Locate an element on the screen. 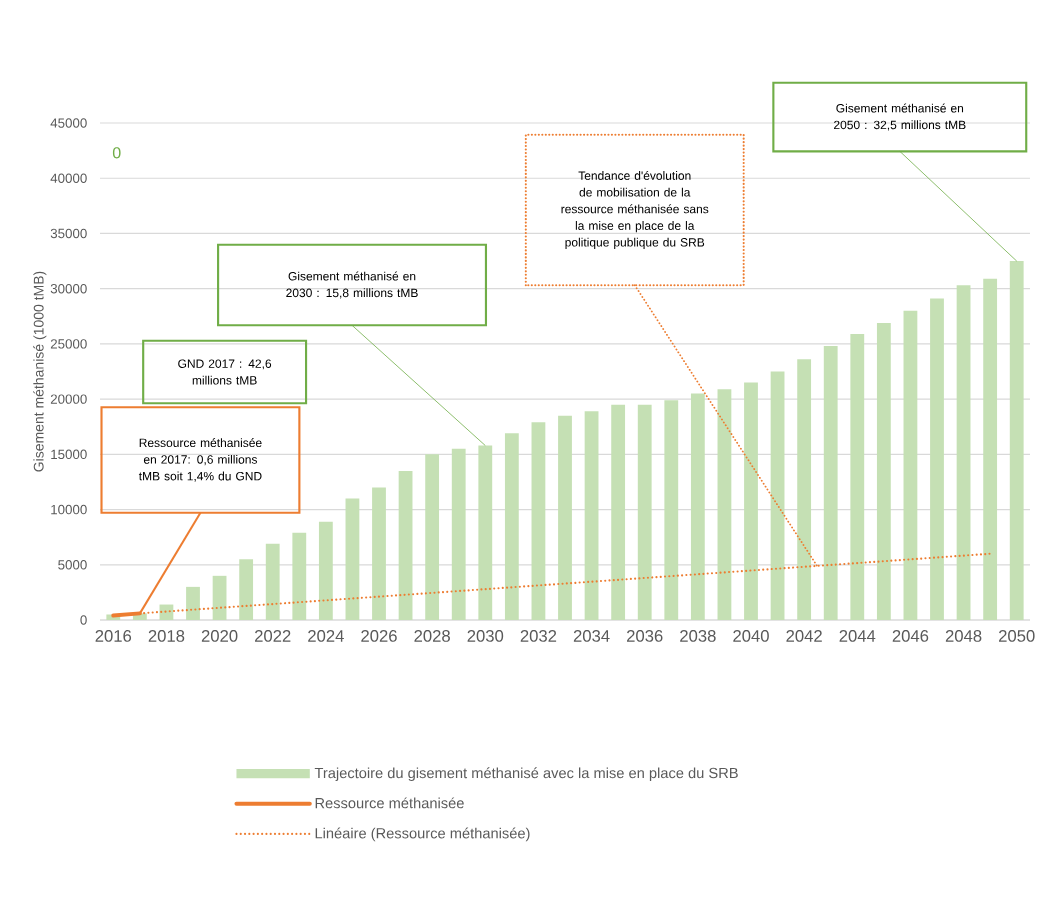  x-tick-label: 2050 is located at coordinates (1017, 636).